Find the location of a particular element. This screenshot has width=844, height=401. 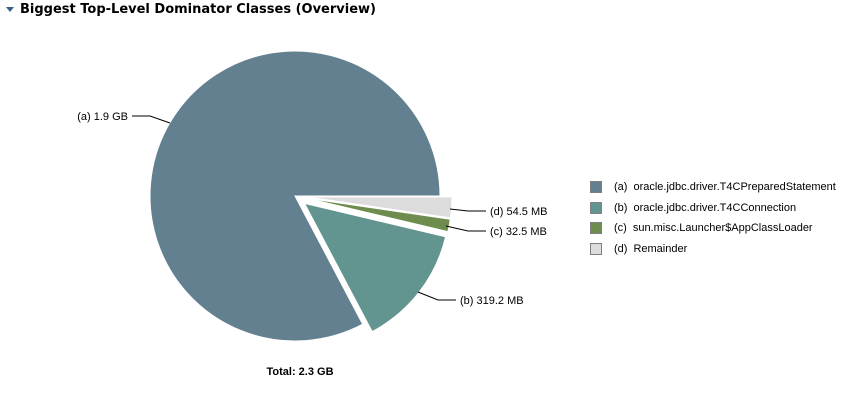

legend-label: oracle.jdbc.driver.T4CConnection is located at coordinates (715, 207).